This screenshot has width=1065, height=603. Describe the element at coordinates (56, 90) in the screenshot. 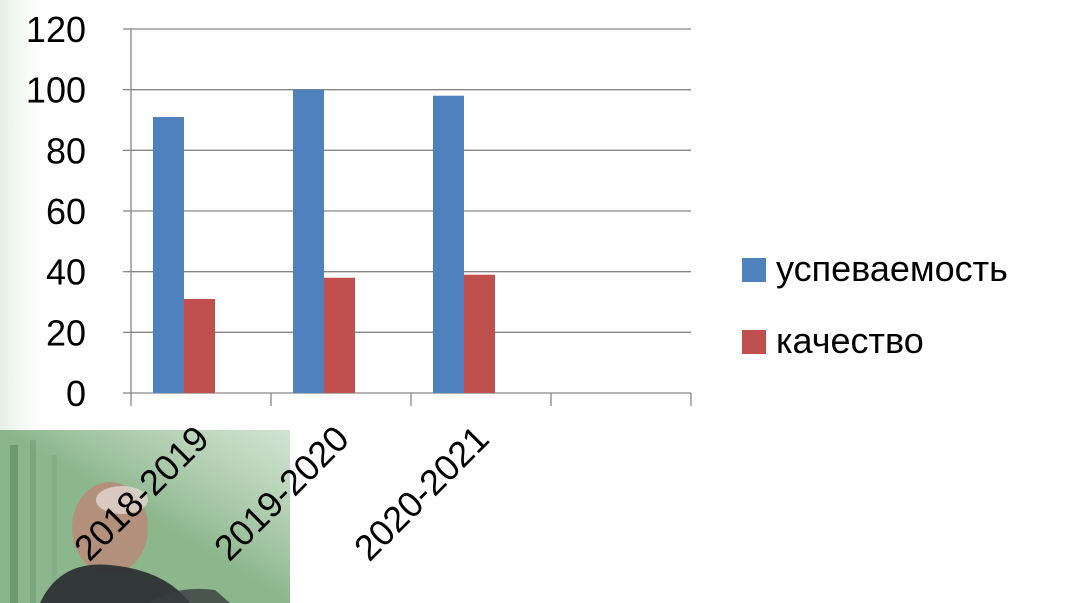

I see `y-tick-label: 100` at that location.